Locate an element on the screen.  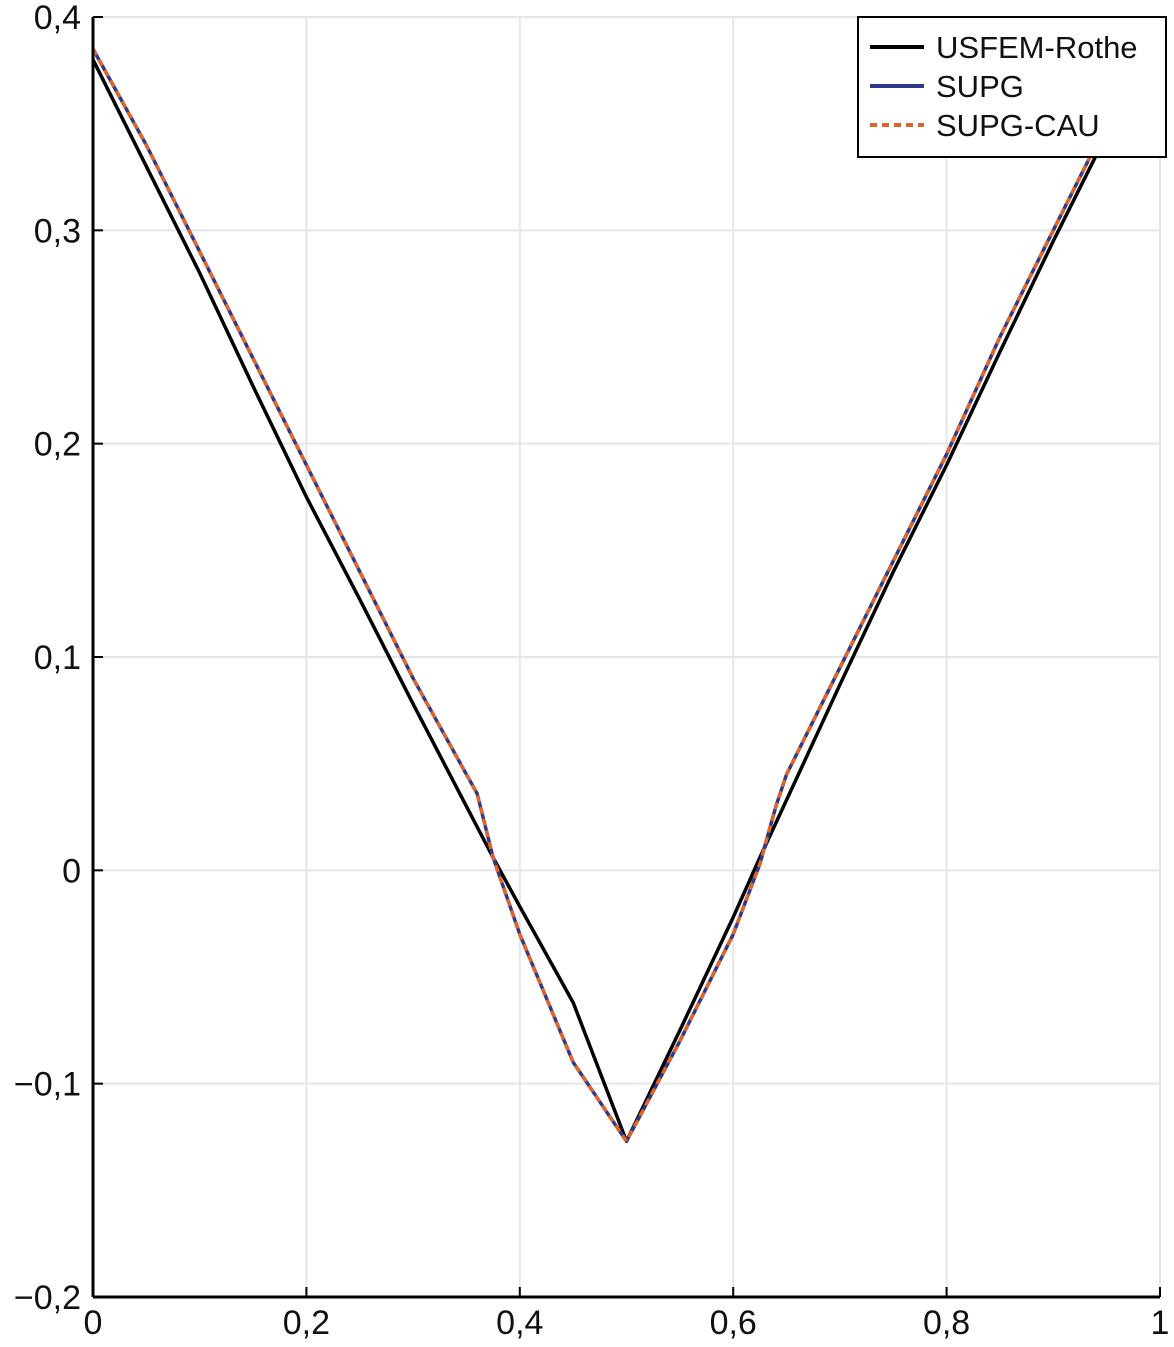
y-tick-label: 0,2 is located at coordinates (57, 445).